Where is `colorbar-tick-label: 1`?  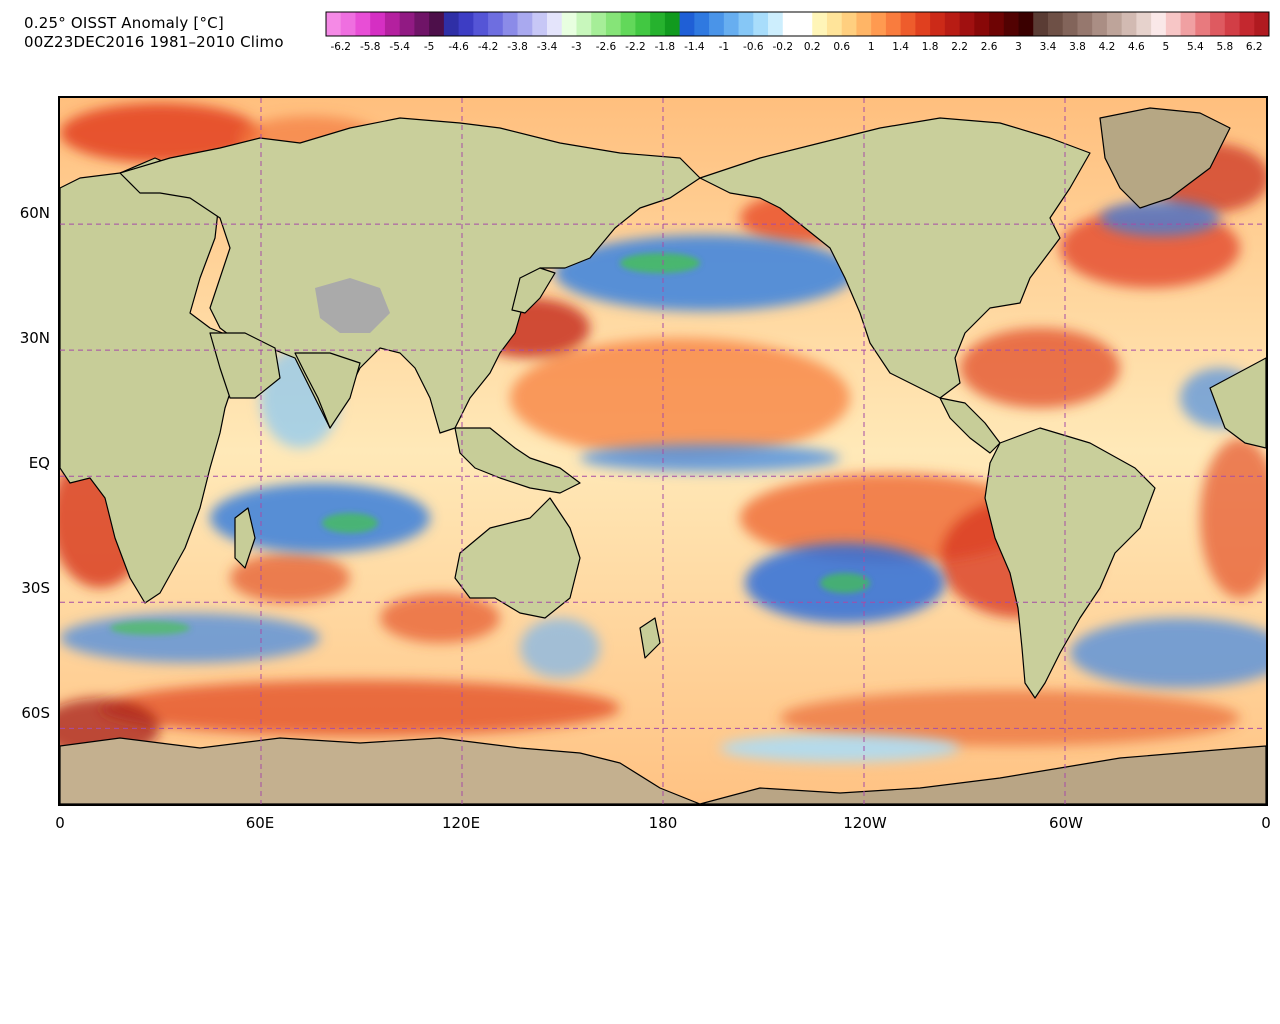
colorbar-tick-label: 1 is located at coordinates (871, 47).